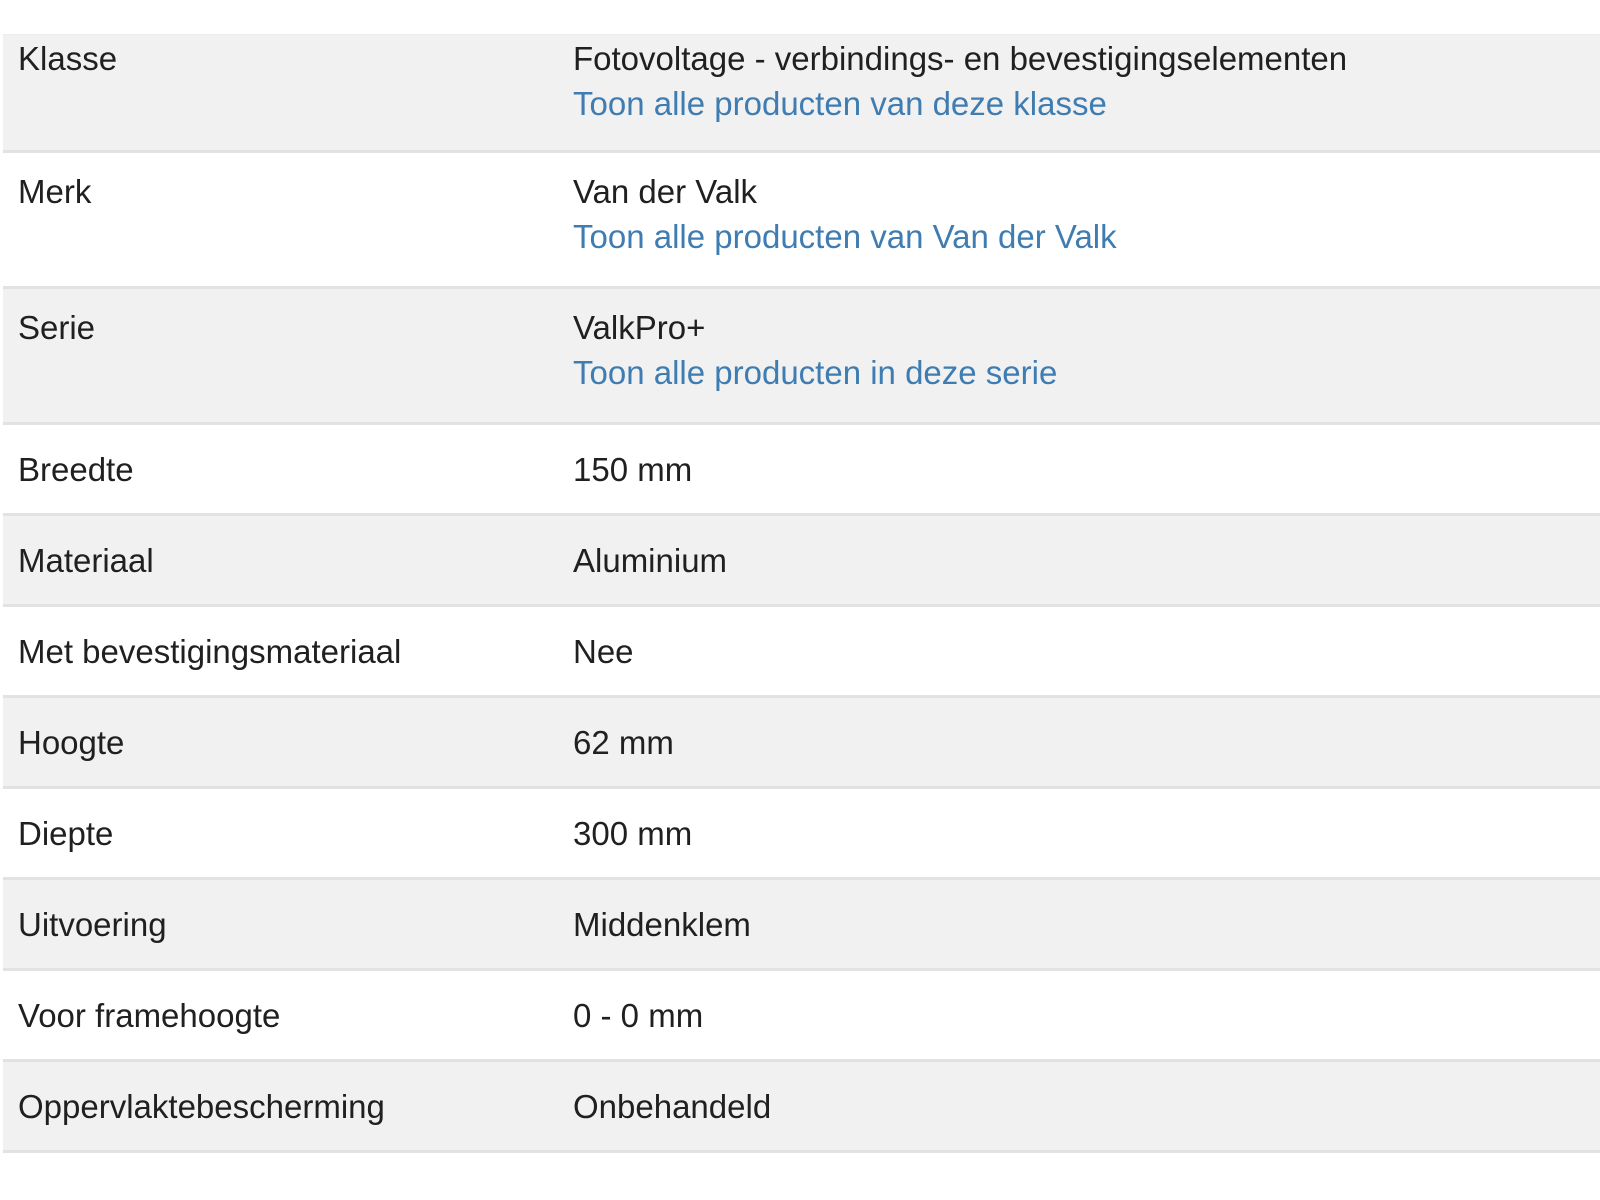 This screenshot has width=1600, height=1200. I want to click on spec-value: ValkPro+, so click(639, 327).